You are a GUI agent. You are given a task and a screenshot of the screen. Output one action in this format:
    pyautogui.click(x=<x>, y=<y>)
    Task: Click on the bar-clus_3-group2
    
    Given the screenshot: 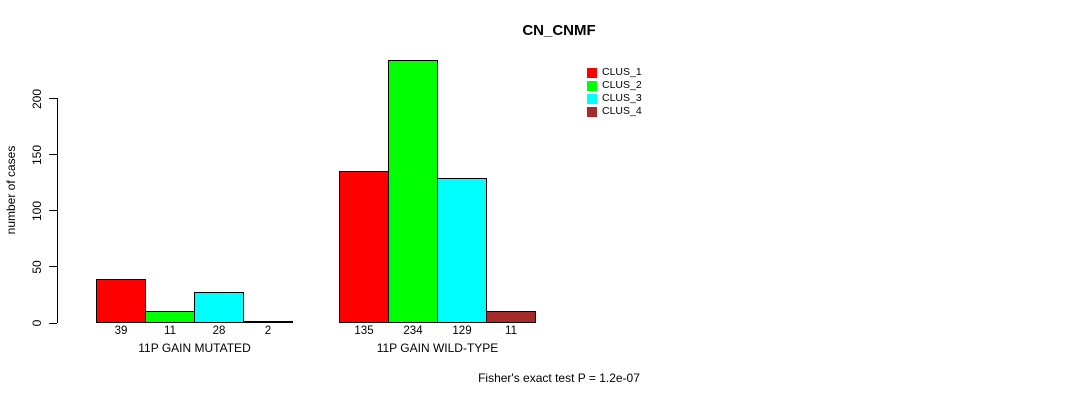 What is the action you would take?
    pyautogui.click(x=462, y=250)
    